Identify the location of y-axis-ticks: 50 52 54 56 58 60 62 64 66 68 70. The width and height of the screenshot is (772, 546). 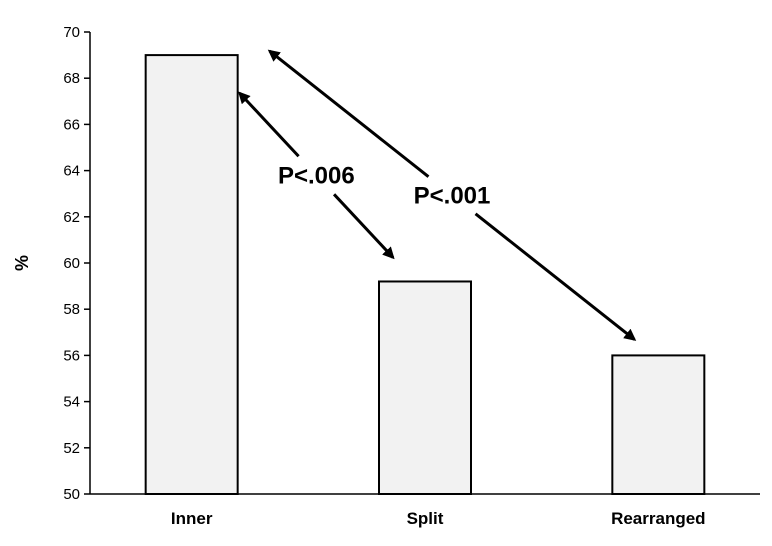
(76, 263).